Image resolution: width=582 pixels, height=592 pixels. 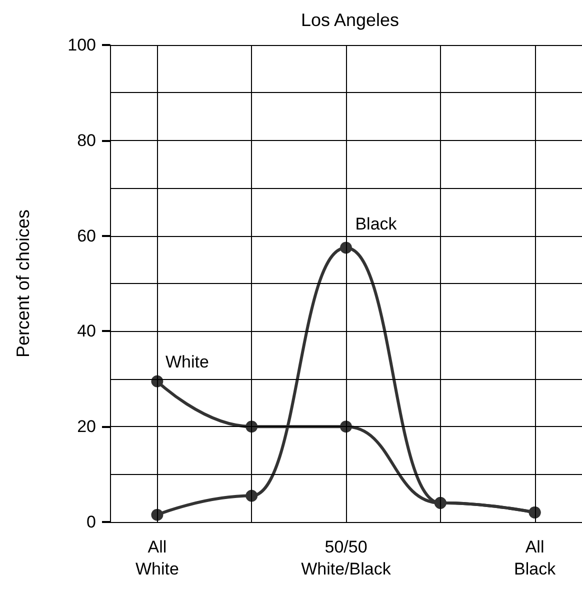 I want to click on y-tick-label: 0, so click(x=91, y=522).